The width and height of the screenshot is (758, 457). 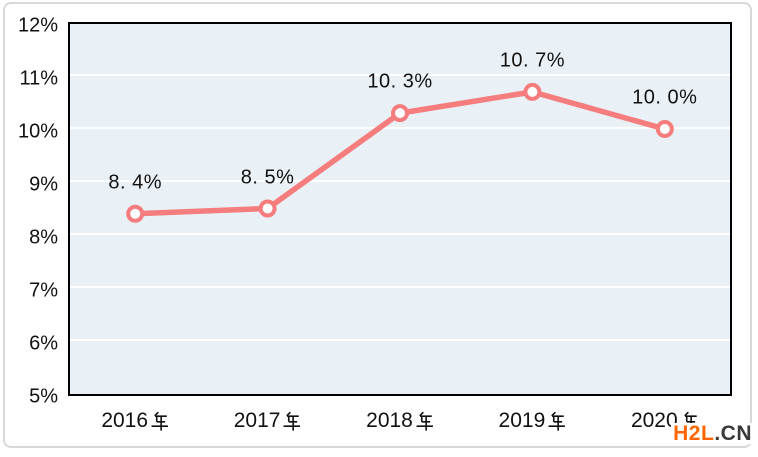 I want to click on x-axis-category-label: 2019, so click(x=533, y=421).